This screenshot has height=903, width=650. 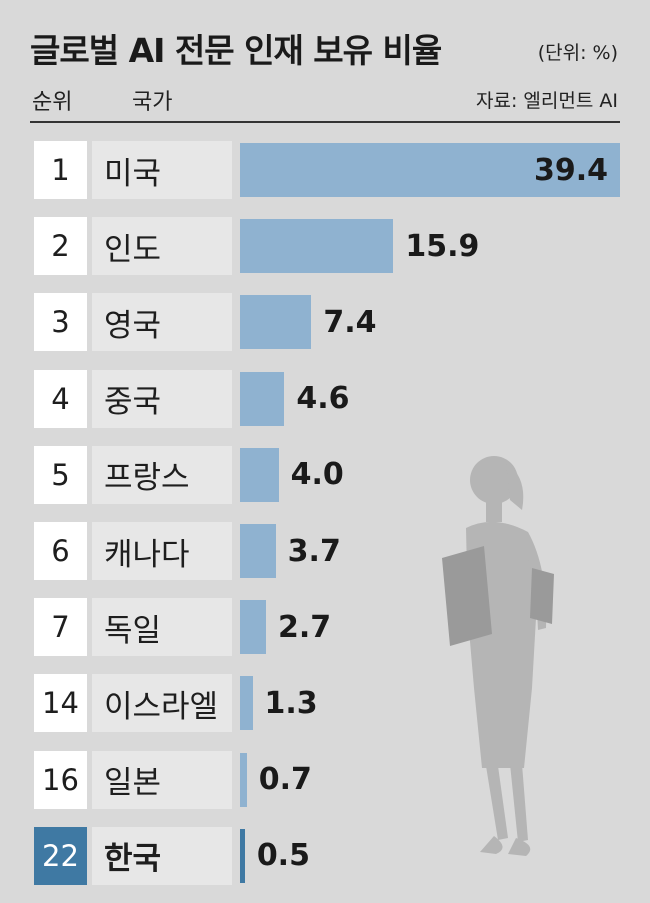 I want to click on category-label: 한국, so click(x=162, y=855).